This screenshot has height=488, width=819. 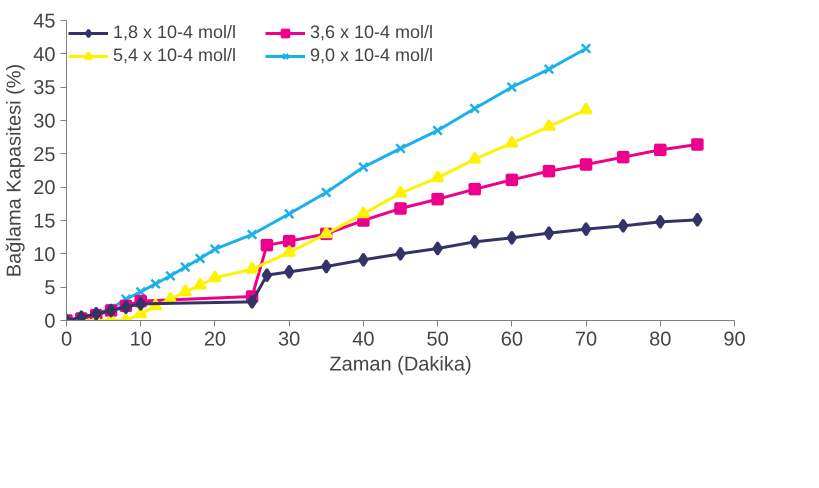 I want to click on legend-label: 9,0 x 10-4 mol/l, so click(x=372, y=55).